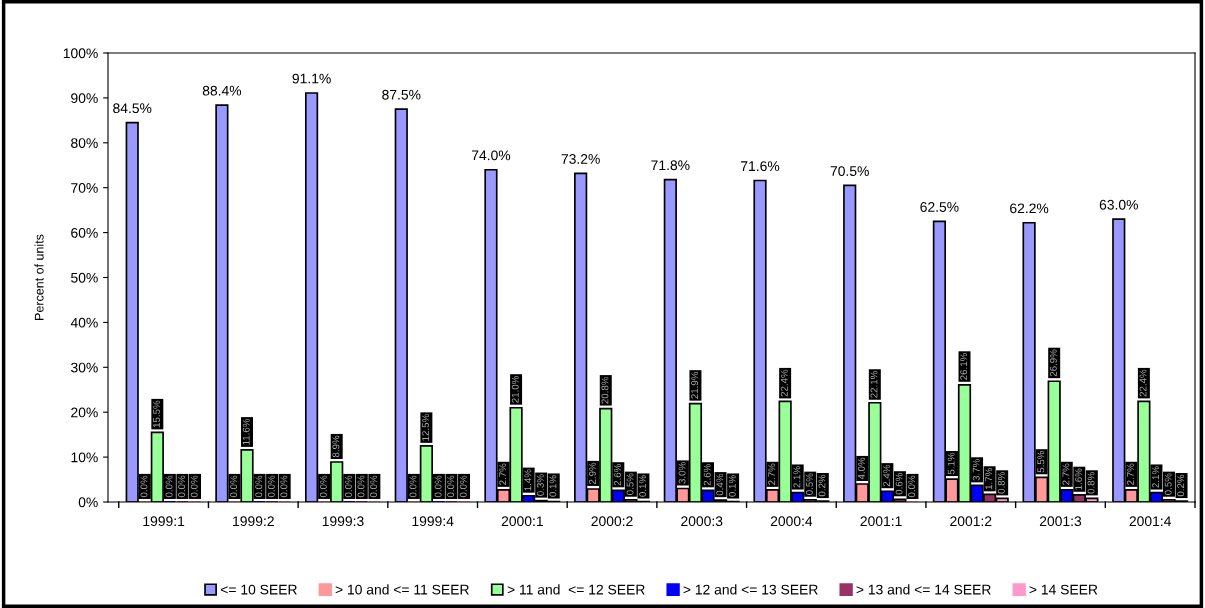 This screenshot has height=608, width=1205. What do you see at coordinates (1029, 208) in the screenshot?
I see `data-label: 62.2%` at bounding box center [1029, 208].